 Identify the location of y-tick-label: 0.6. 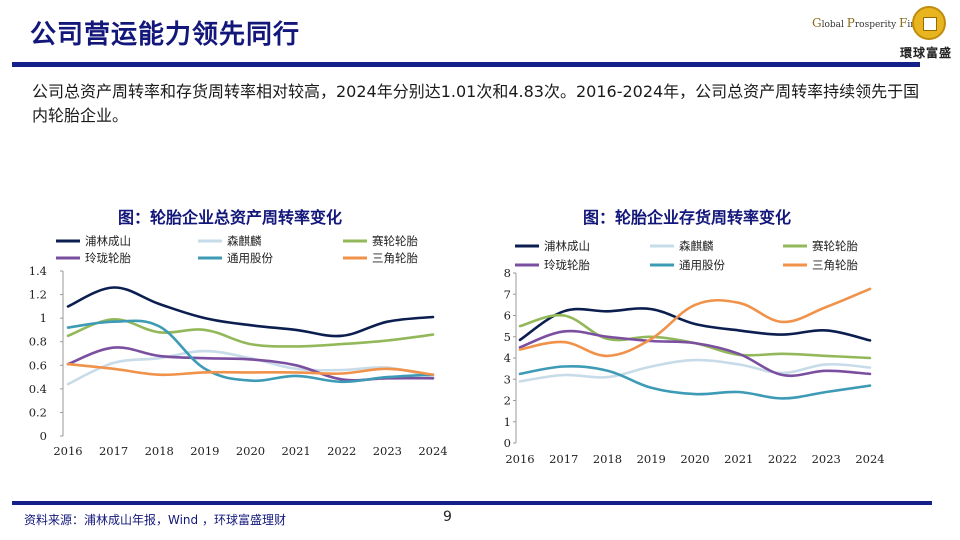
(38, 365).